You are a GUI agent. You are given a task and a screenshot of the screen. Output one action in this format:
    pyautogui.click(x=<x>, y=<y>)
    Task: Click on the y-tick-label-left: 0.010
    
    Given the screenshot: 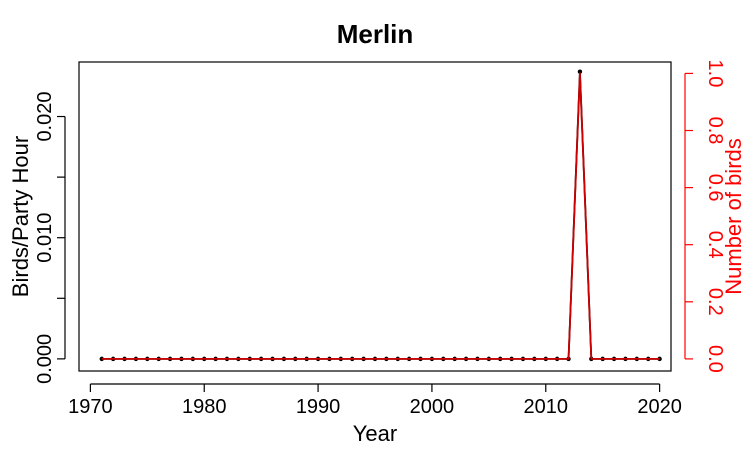 What is the action you would take?
    pyautogui.click(x=45, y=238)
    